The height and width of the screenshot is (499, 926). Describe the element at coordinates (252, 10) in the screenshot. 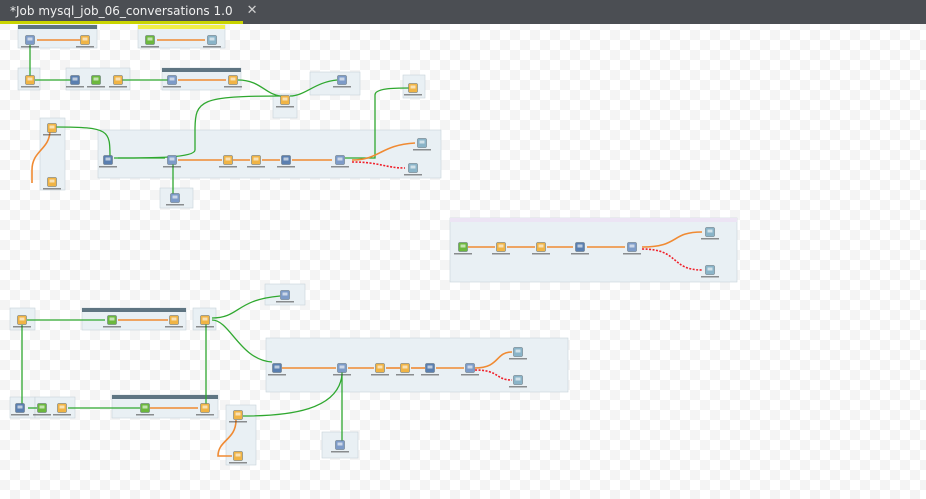

I see `close-icon: ✕` at that location.